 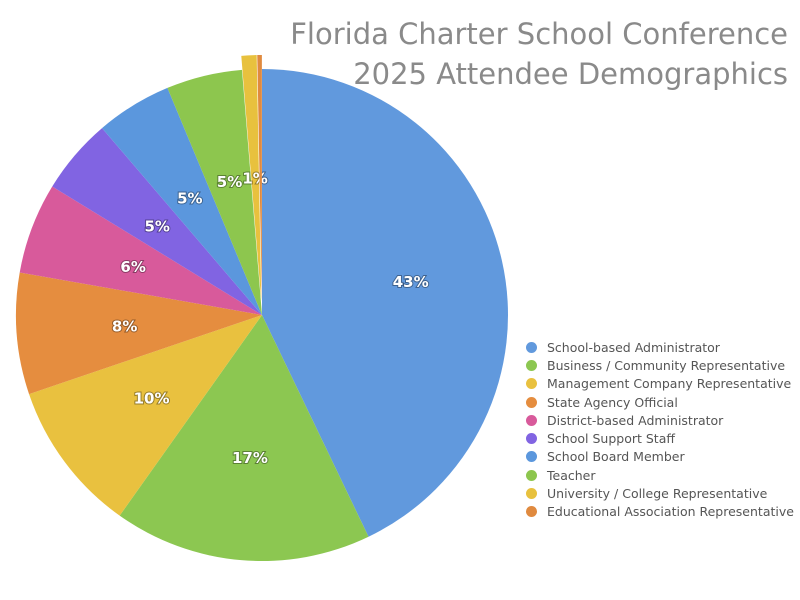 I want to click on legend-label: University / College Representative, so click(x=657, y=494).